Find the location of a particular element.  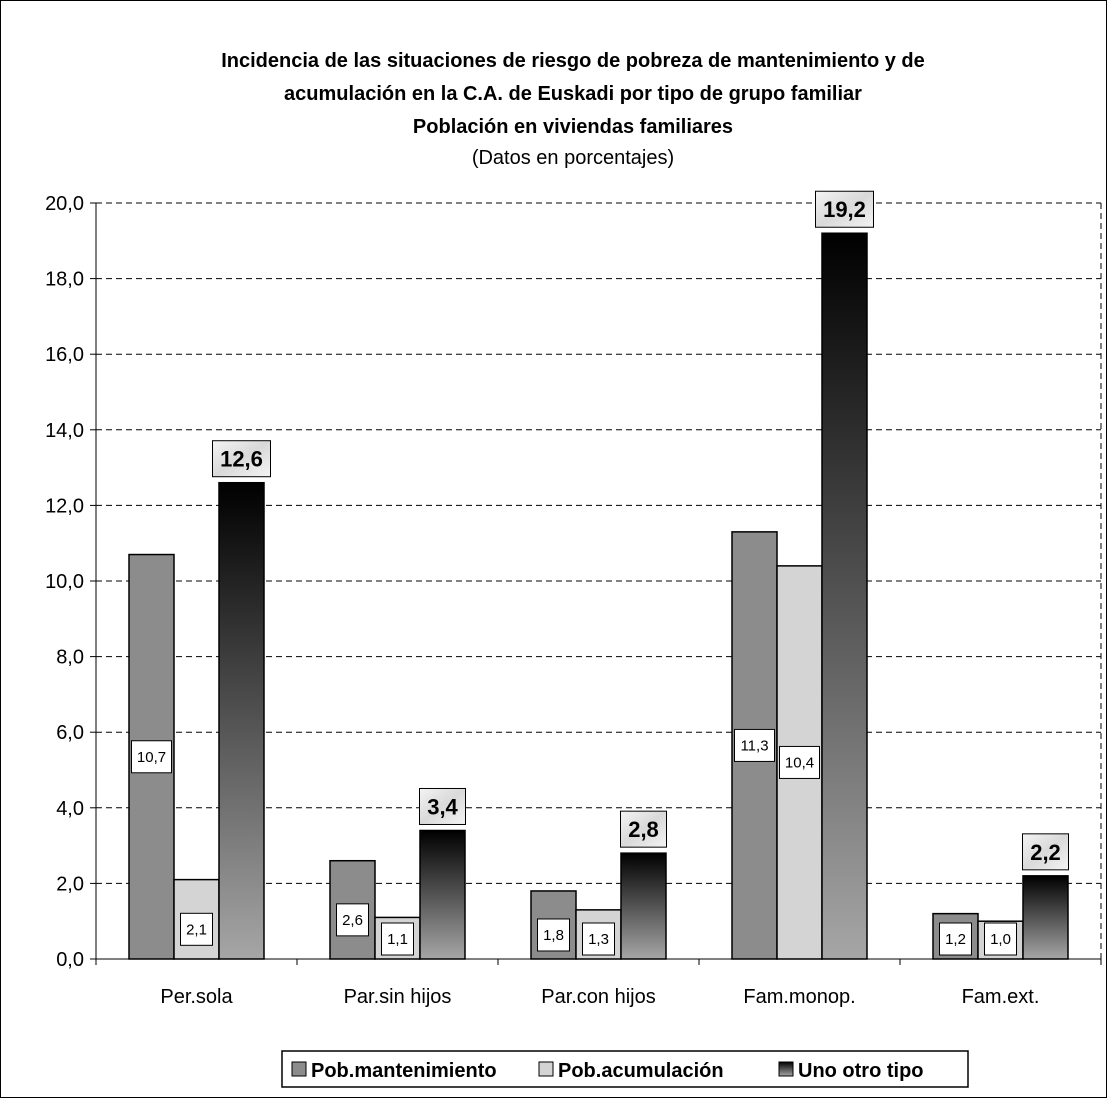

data-label-highlight: 3,4 is located at coordinates (442, 806).